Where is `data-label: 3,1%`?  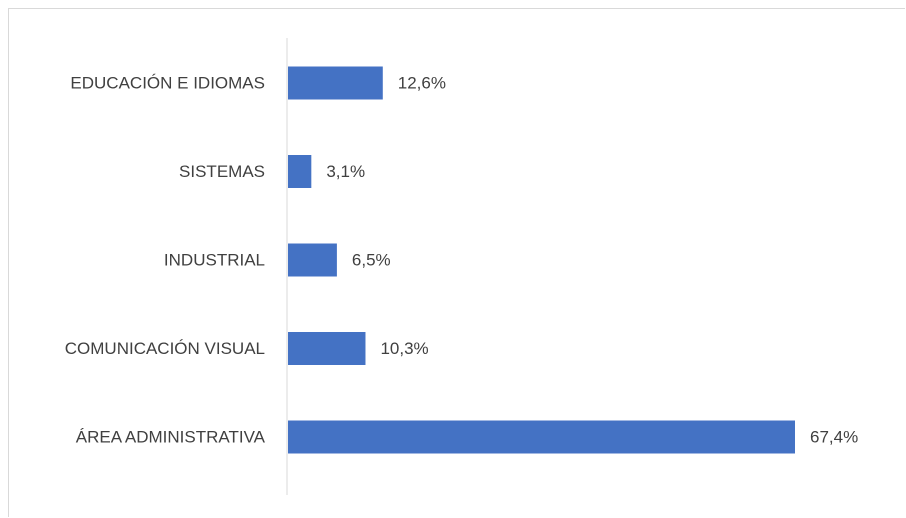 data-label: 3,1% is located at coordinates (345, 171).